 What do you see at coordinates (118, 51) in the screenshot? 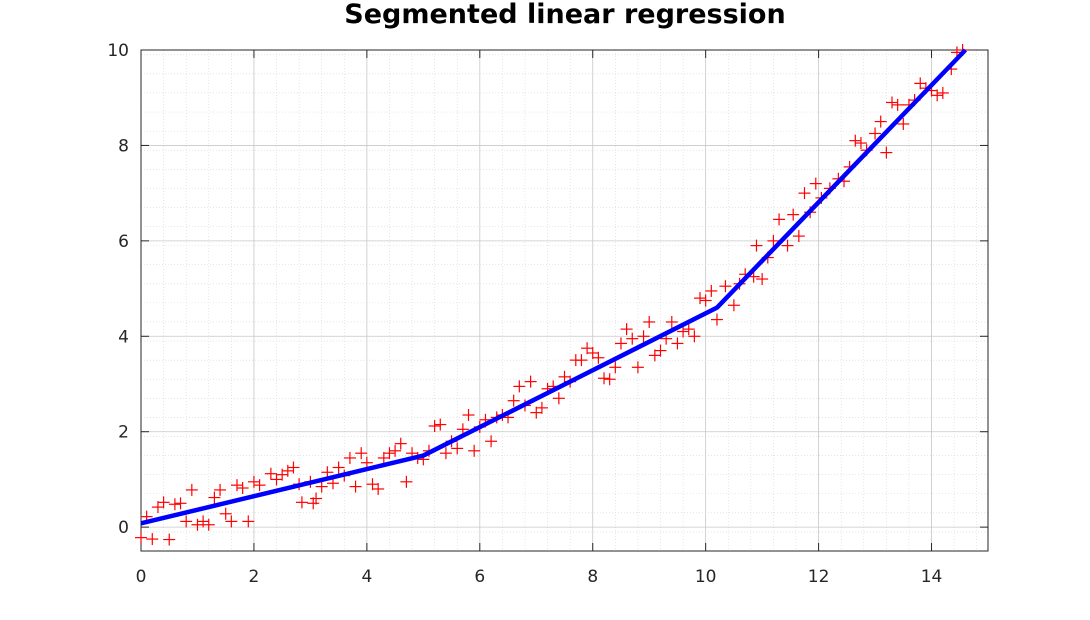
I see `y-tick-label: 10` at bounding box center [118, 51].